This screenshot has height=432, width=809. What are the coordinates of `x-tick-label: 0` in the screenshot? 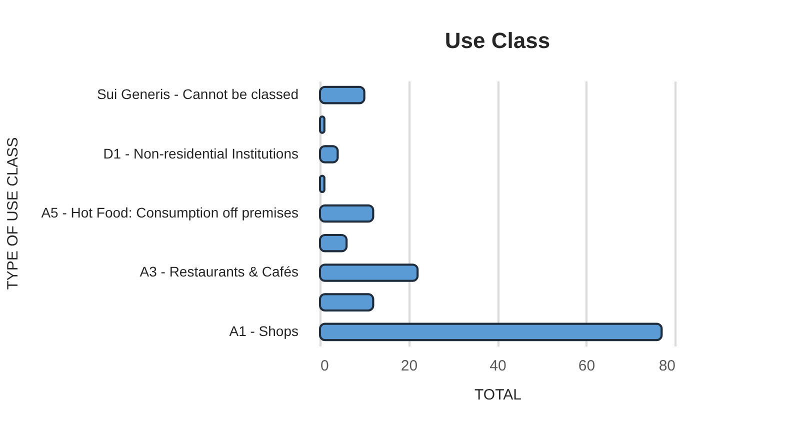 It's located at (324, 366).